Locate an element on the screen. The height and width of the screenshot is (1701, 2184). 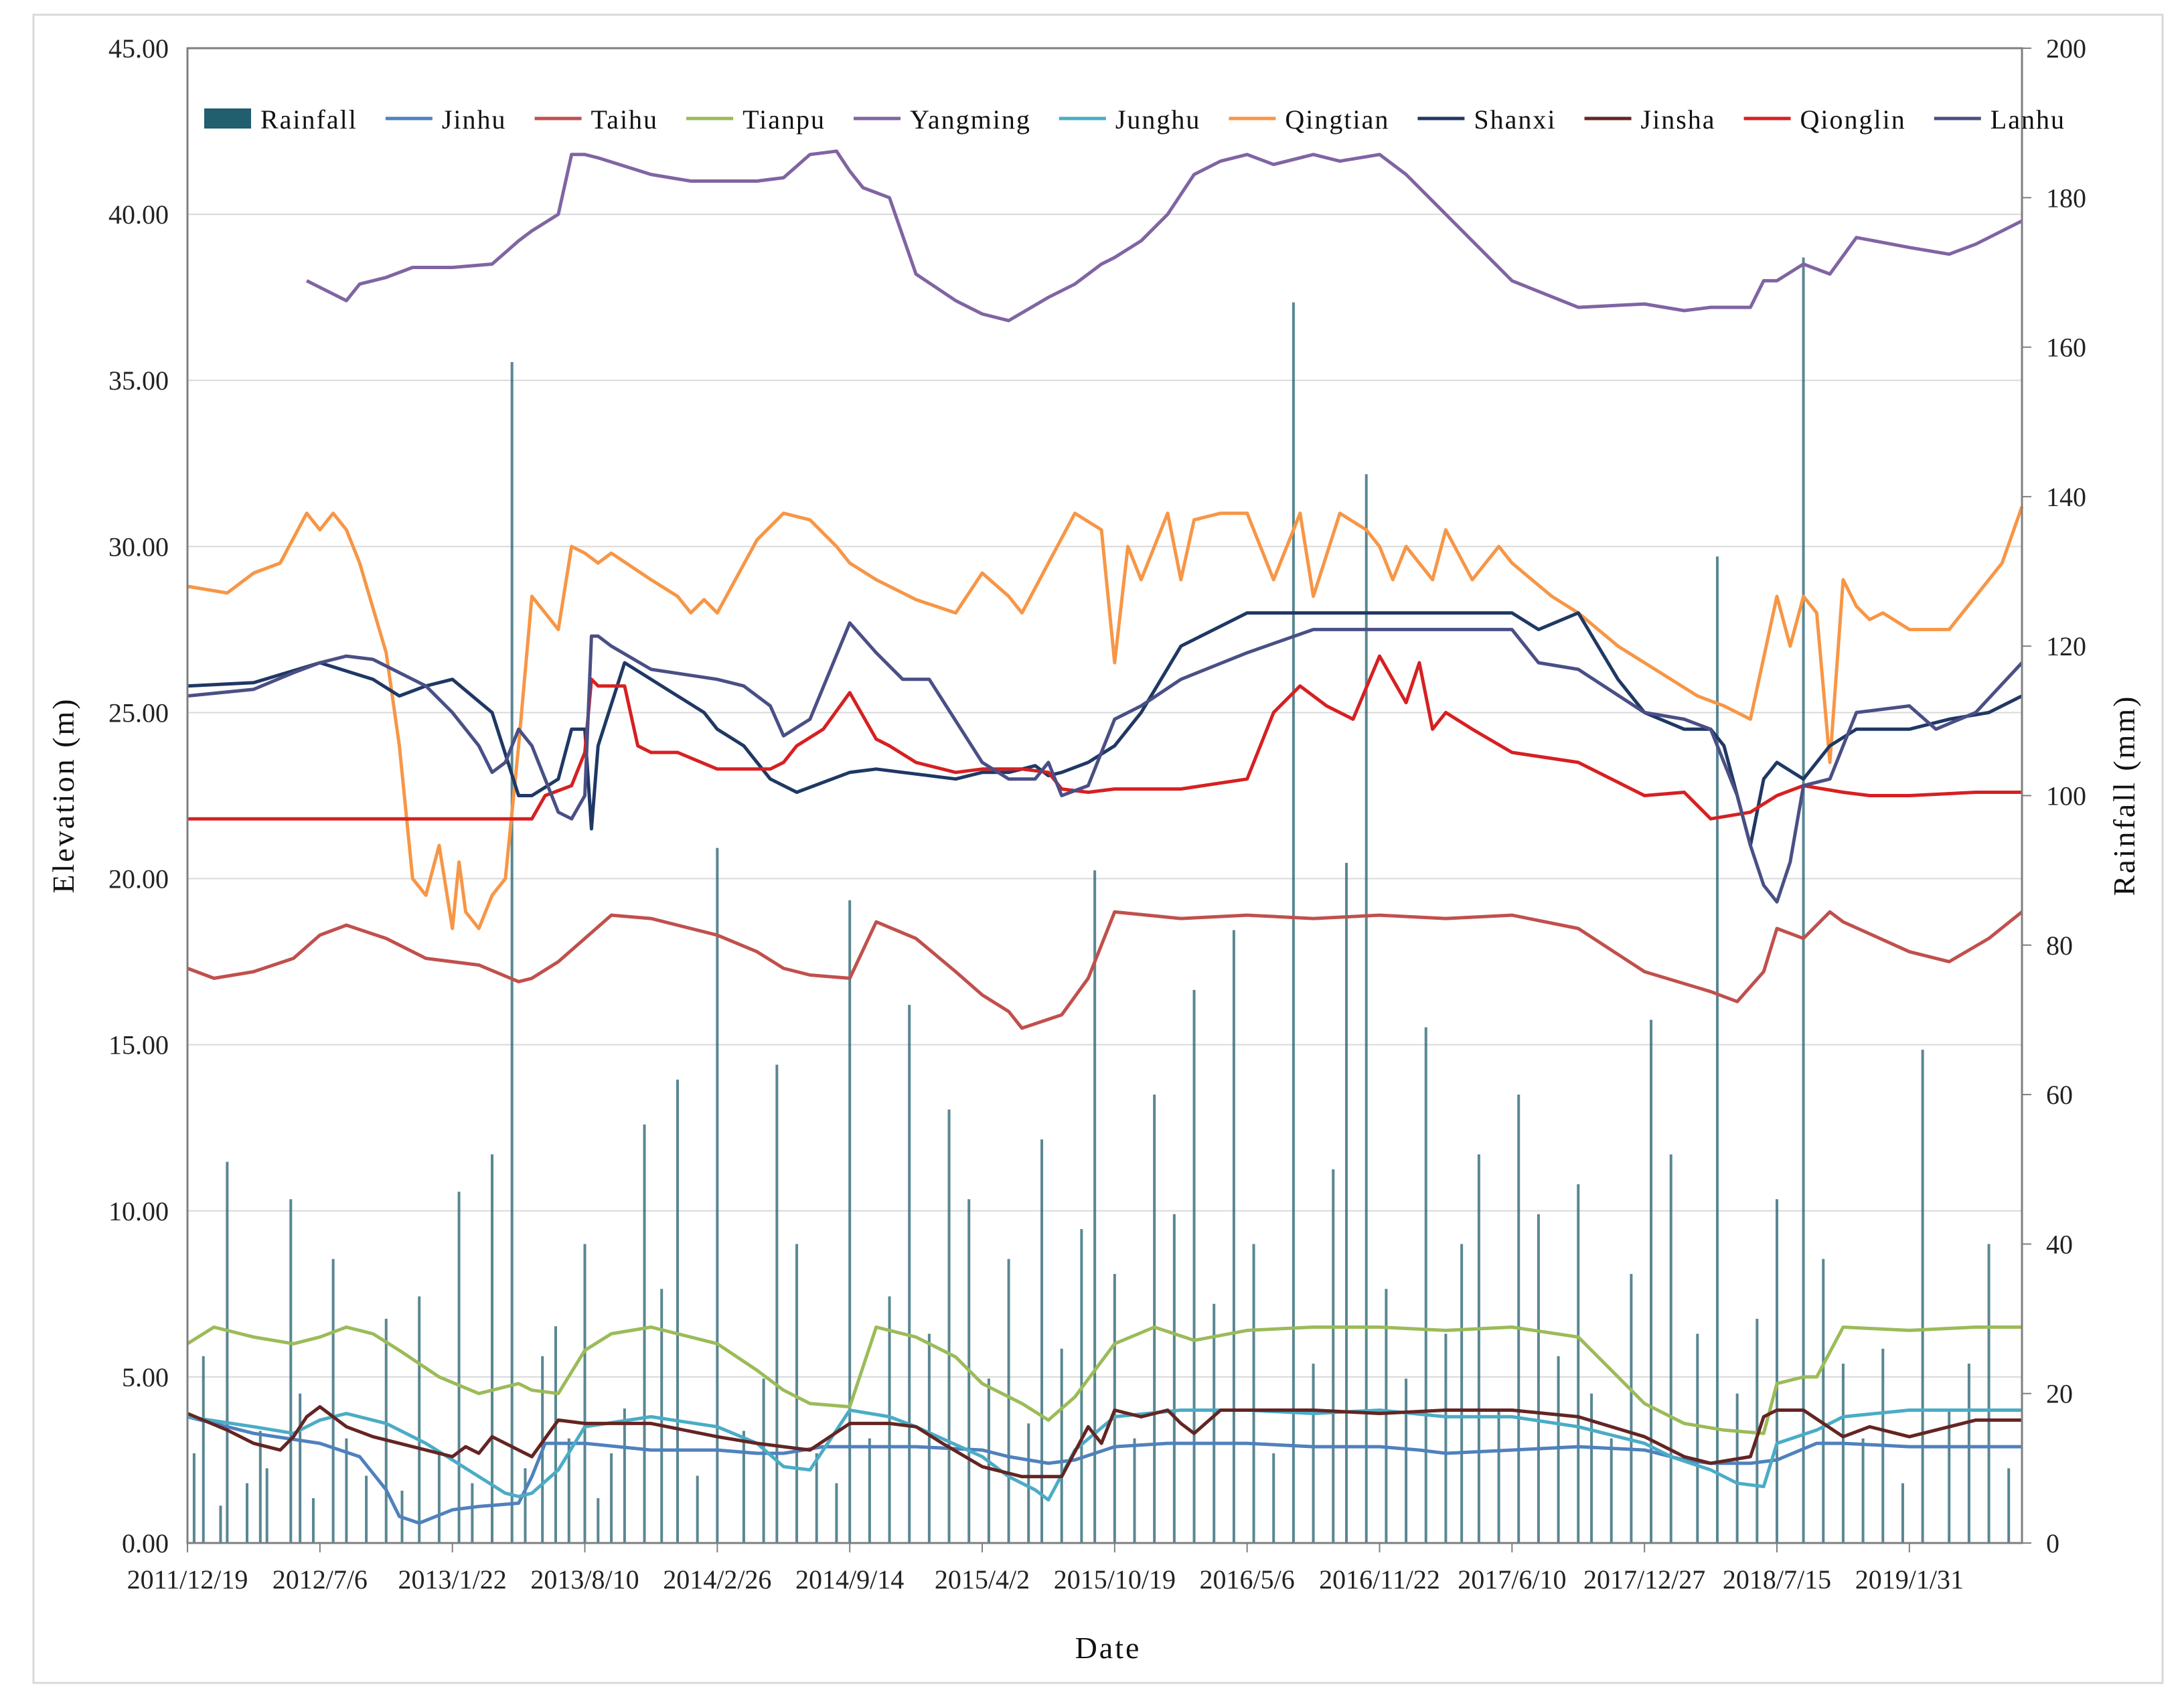
series-line-taihu is located at coordinates (1105, 970).